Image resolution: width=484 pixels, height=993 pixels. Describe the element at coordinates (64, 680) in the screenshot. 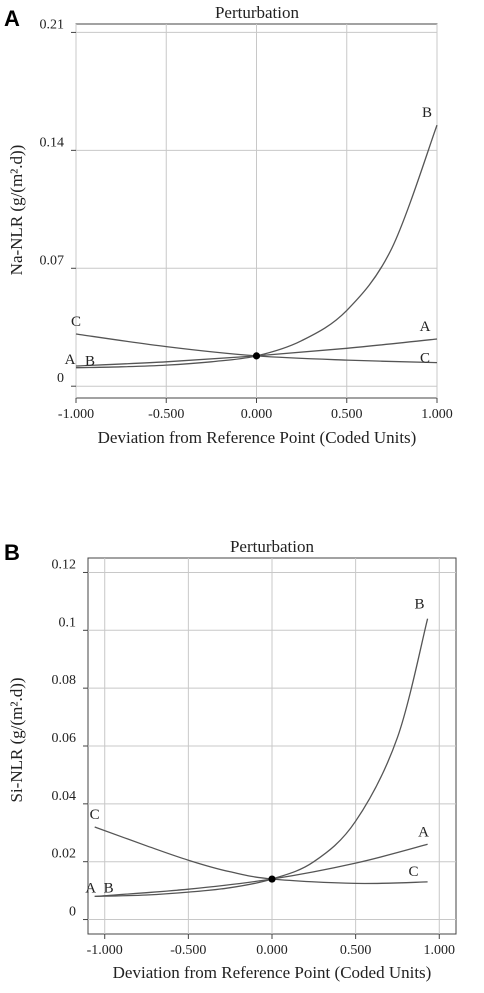

I see `y-tick-label: 0.08` at that location.